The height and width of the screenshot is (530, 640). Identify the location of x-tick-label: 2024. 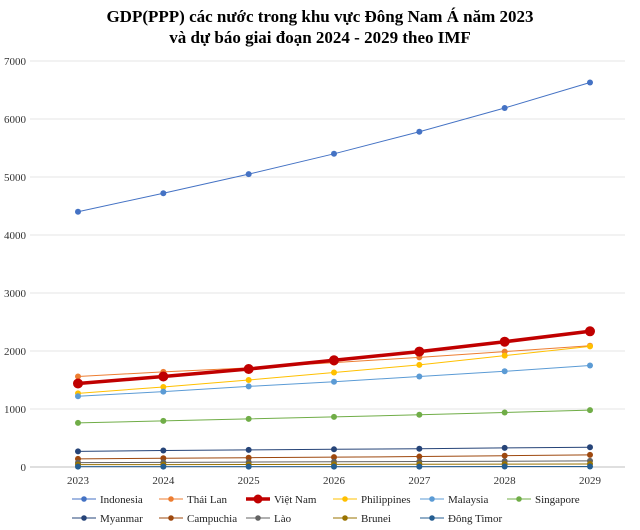
(163, 481).